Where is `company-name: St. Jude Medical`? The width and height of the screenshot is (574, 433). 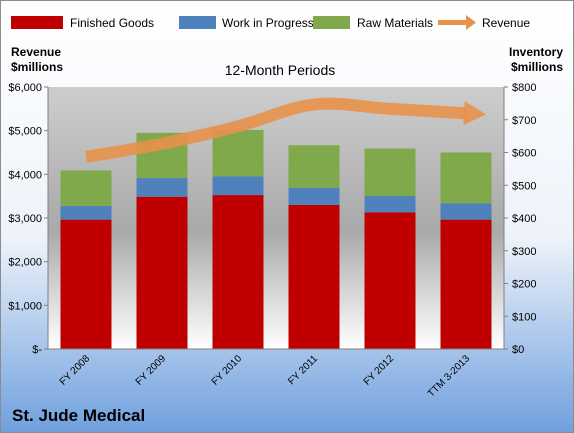
company-name: St. Jude Medical is located at coordinates (78, 415).